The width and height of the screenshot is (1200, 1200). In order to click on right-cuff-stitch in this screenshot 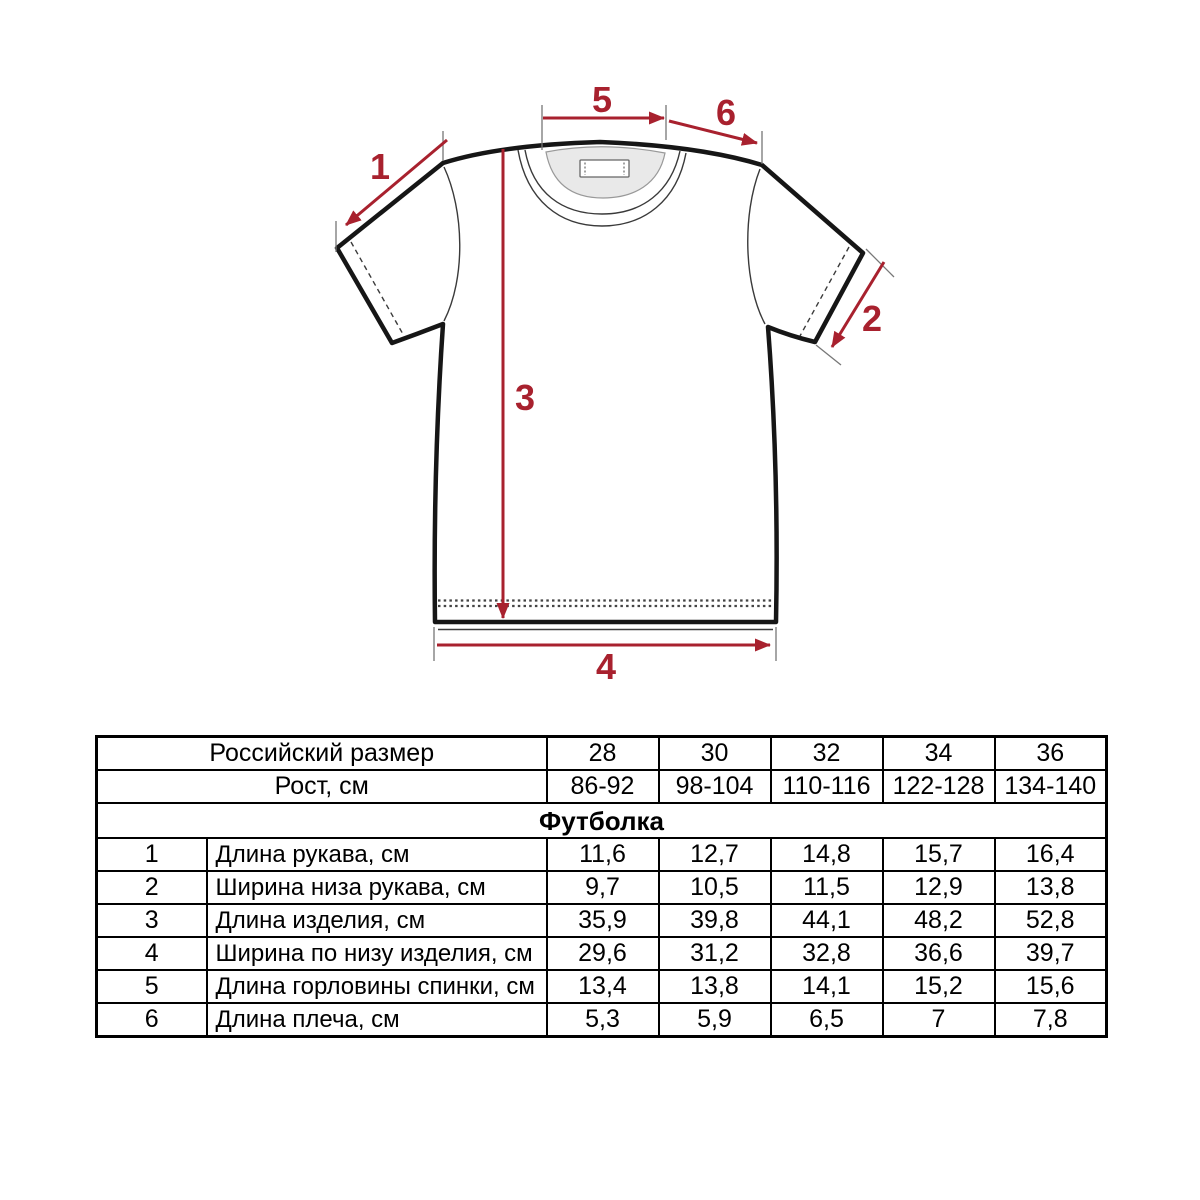, I will do `click(824, 291)`.